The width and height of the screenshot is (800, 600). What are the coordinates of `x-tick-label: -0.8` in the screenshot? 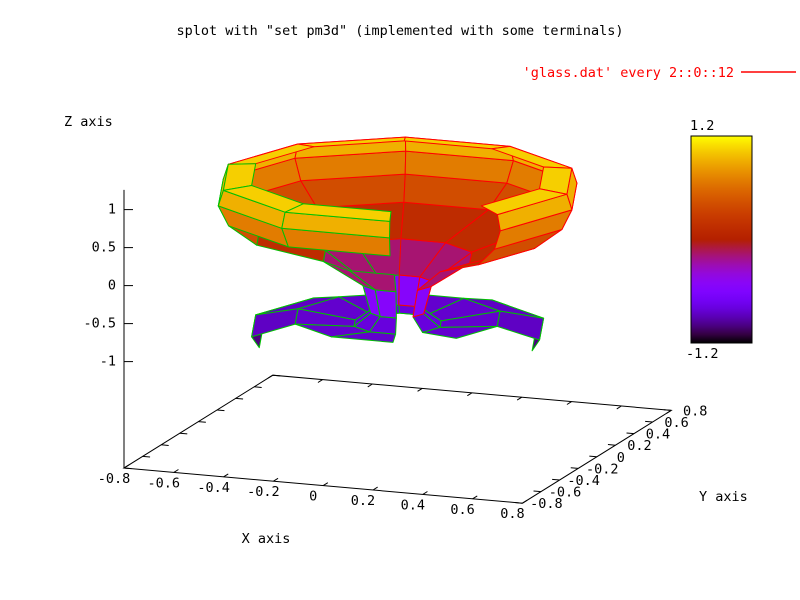 It's located at (114, 479).